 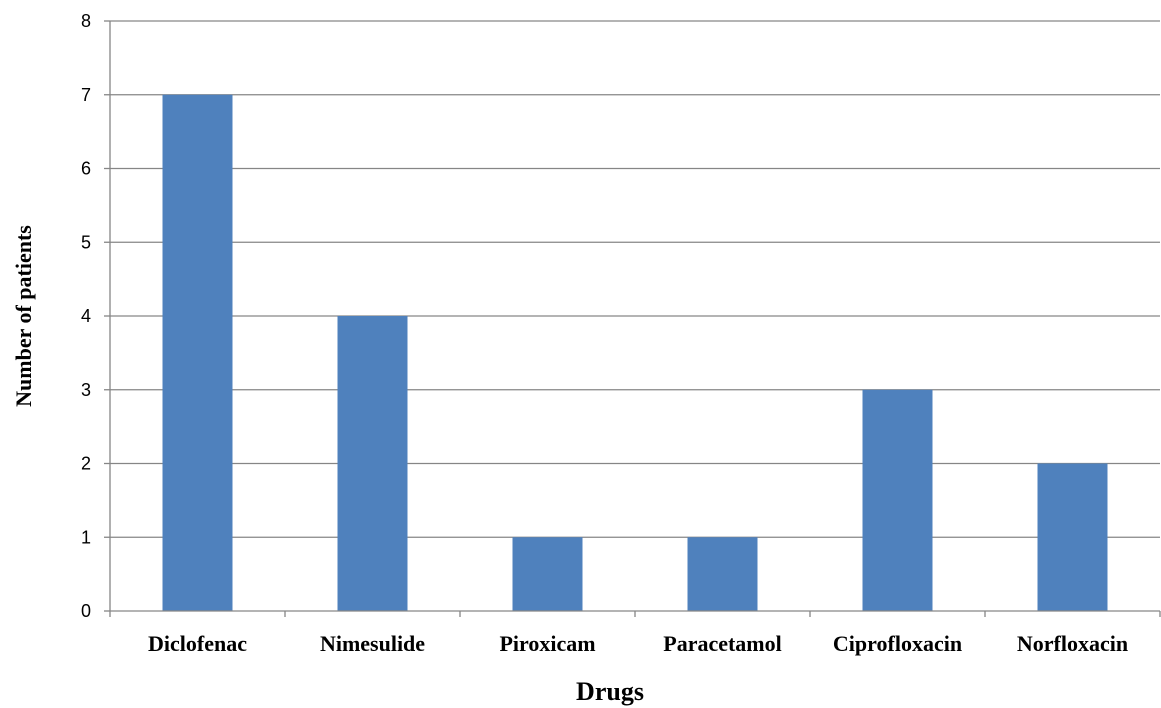 I want to click on bar-diclofenac, so click(x=197, y=352).